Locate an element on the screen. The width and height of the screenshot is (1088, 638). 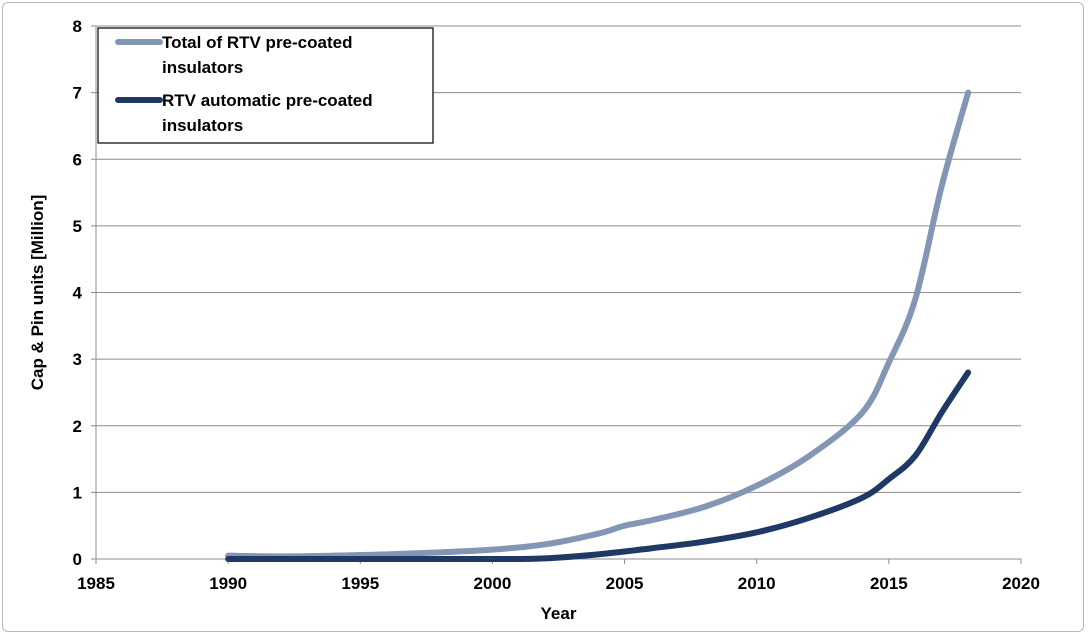
y-axis-ticks: 0 1 2 3 4 5 6 7 8 is located at coordinates (84, 293).